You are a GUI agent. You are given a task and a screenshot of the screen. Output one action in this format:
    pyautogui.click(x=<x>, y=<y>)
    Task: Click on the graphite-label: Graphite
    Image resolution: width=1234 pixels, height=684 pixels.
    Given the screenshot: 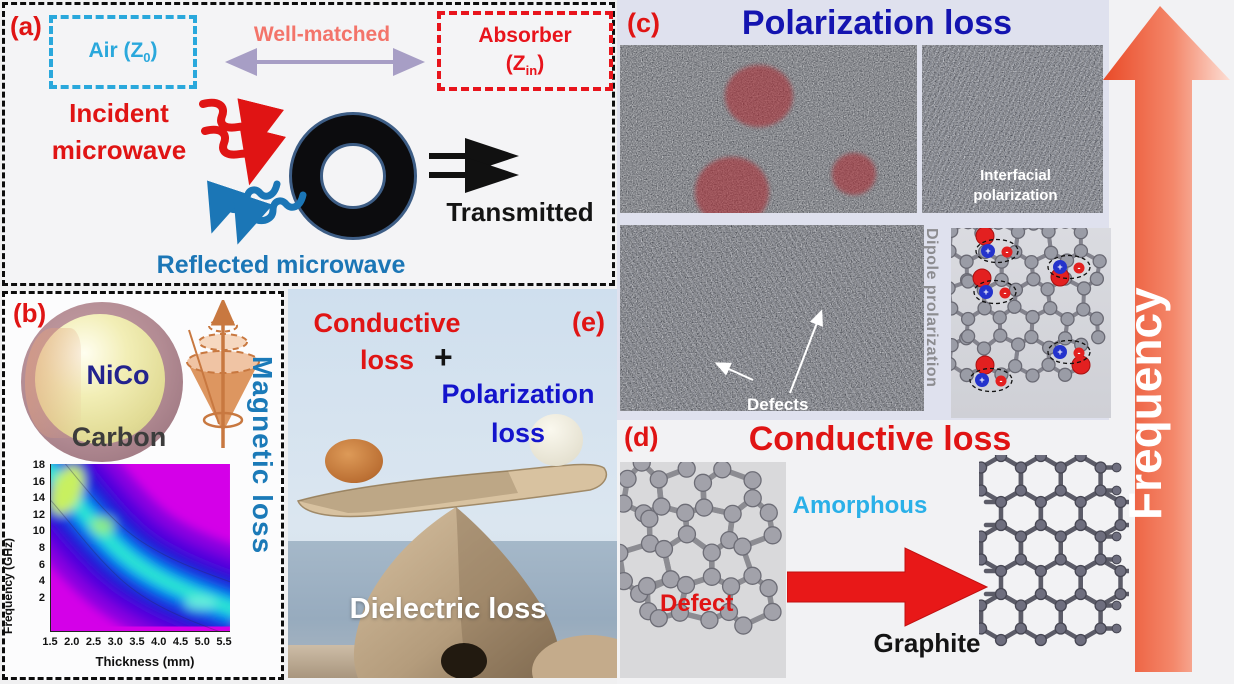 What is the action you would take?
    pyautogui.click(x=927, y=643)
    